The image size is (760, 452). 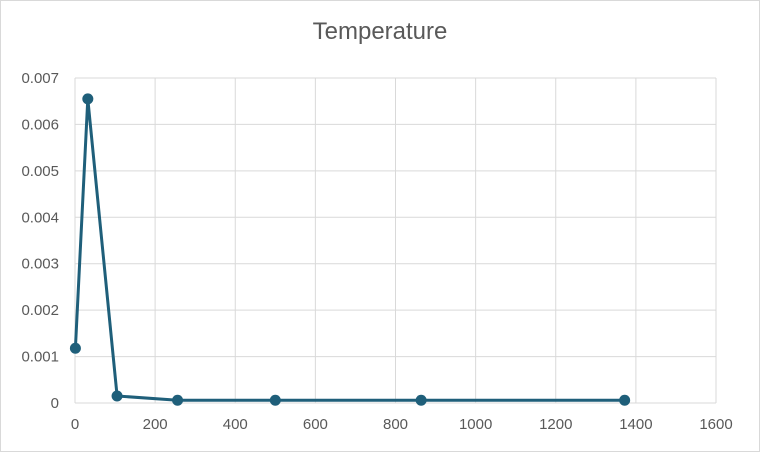 I want to click on x-tick-label: 1200, so click(x=555, y=424).